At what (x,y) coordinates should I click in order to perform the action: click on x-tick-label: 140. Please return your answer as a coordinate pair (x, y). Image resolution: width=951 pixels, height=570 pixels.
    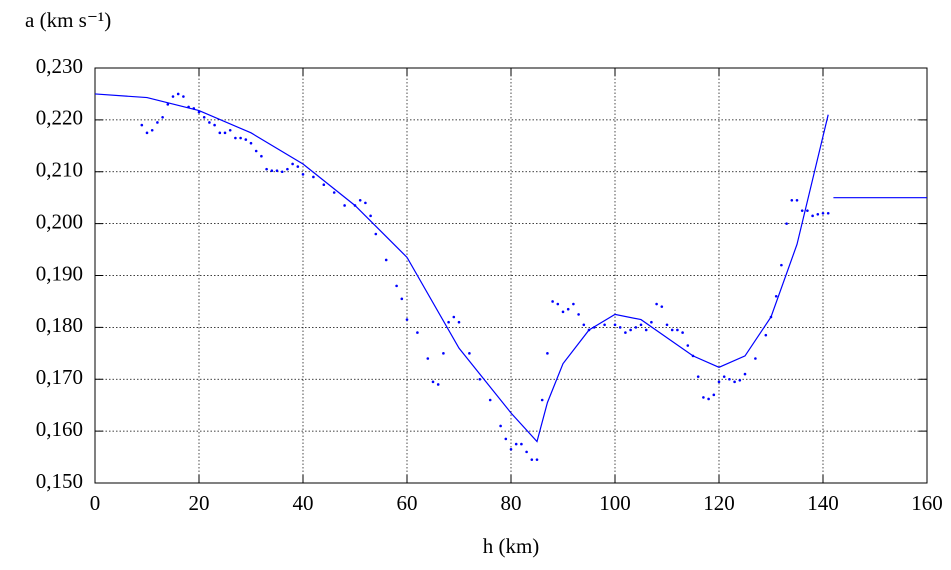
    Looking at the image, I should click on (823, 503).